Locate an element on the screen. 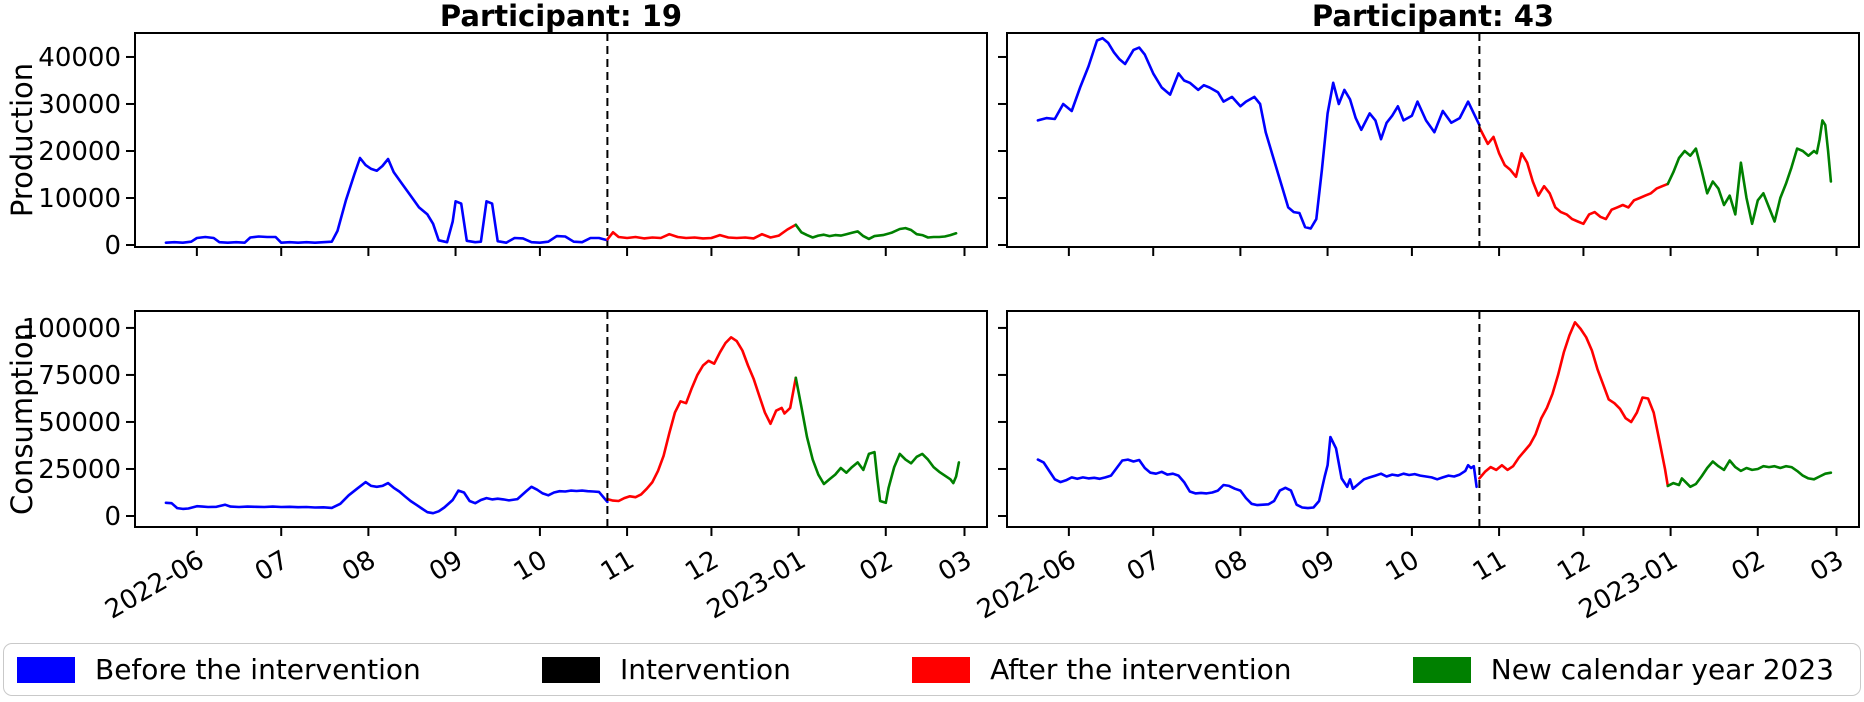 The image size is (1864, 702). legend-item-label: New calendar year 2023 is located at coordinates (1662, 669).